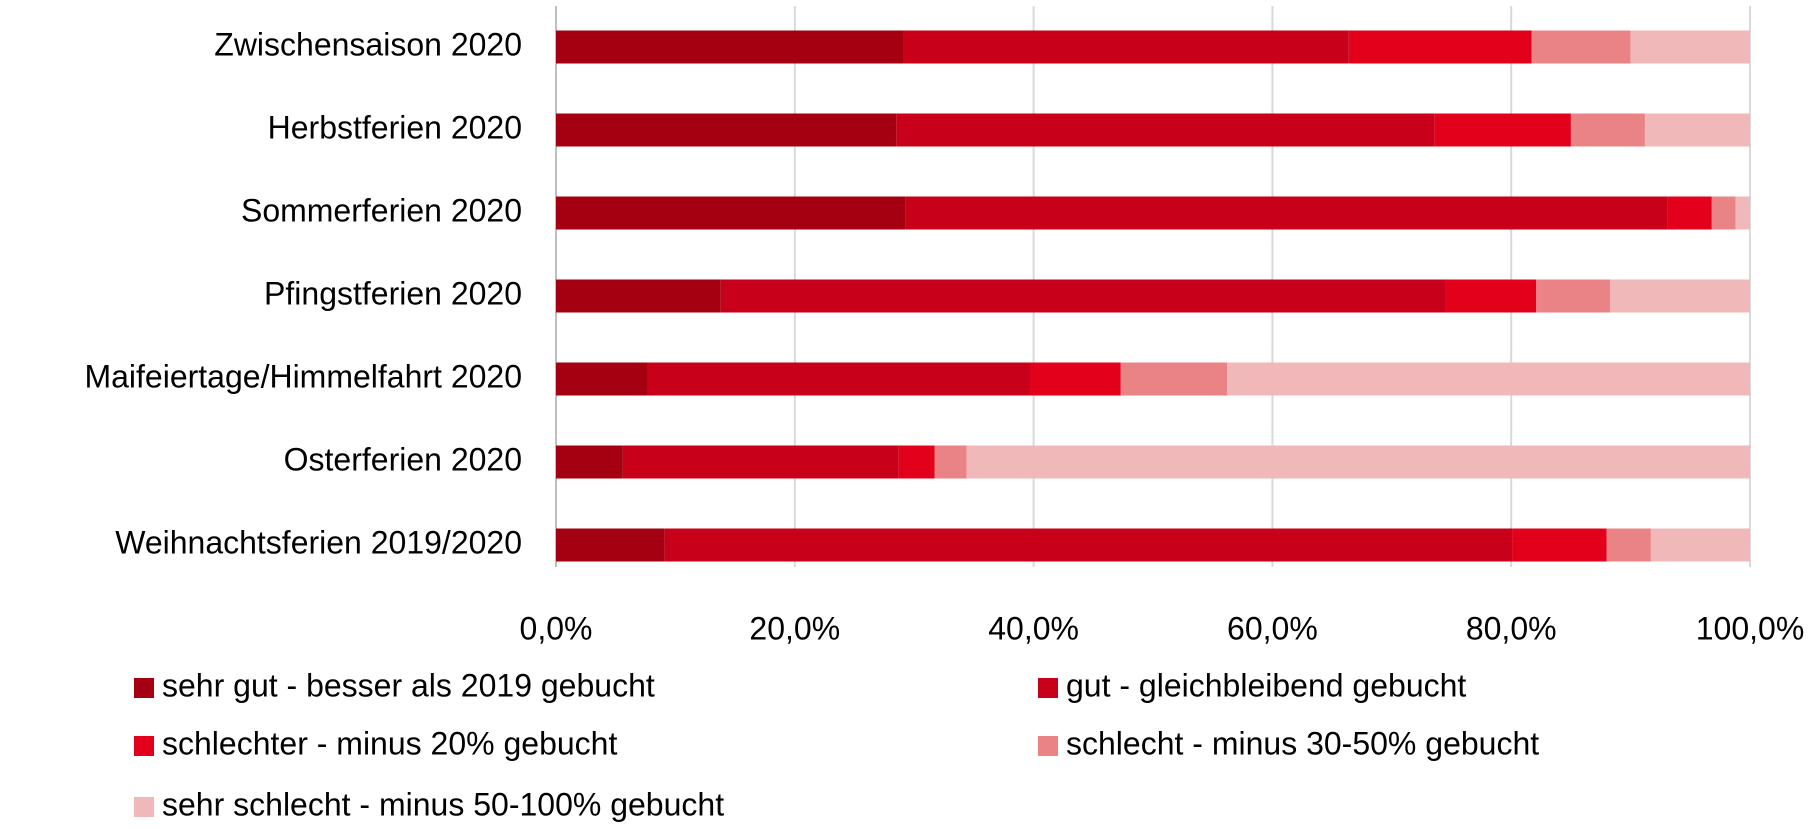 The image size is (1819, 829). Describe the element at coordinates (1266, 685) in the screenshot. I see `legend-label: gut - gleichbleibend gebucht` at that location.